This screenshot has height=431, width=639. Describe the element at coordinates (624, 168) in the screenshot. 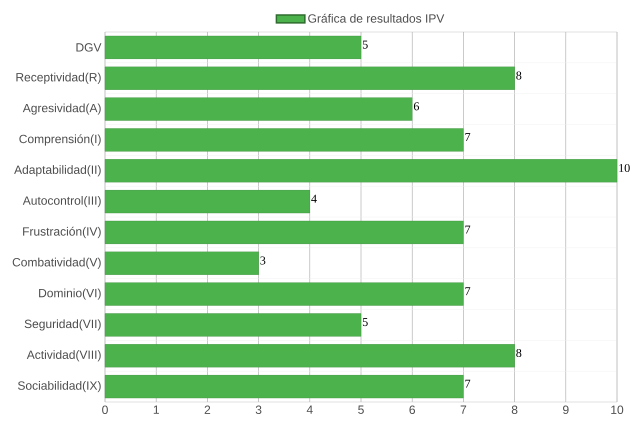

I see `data-label: 10` at that location.